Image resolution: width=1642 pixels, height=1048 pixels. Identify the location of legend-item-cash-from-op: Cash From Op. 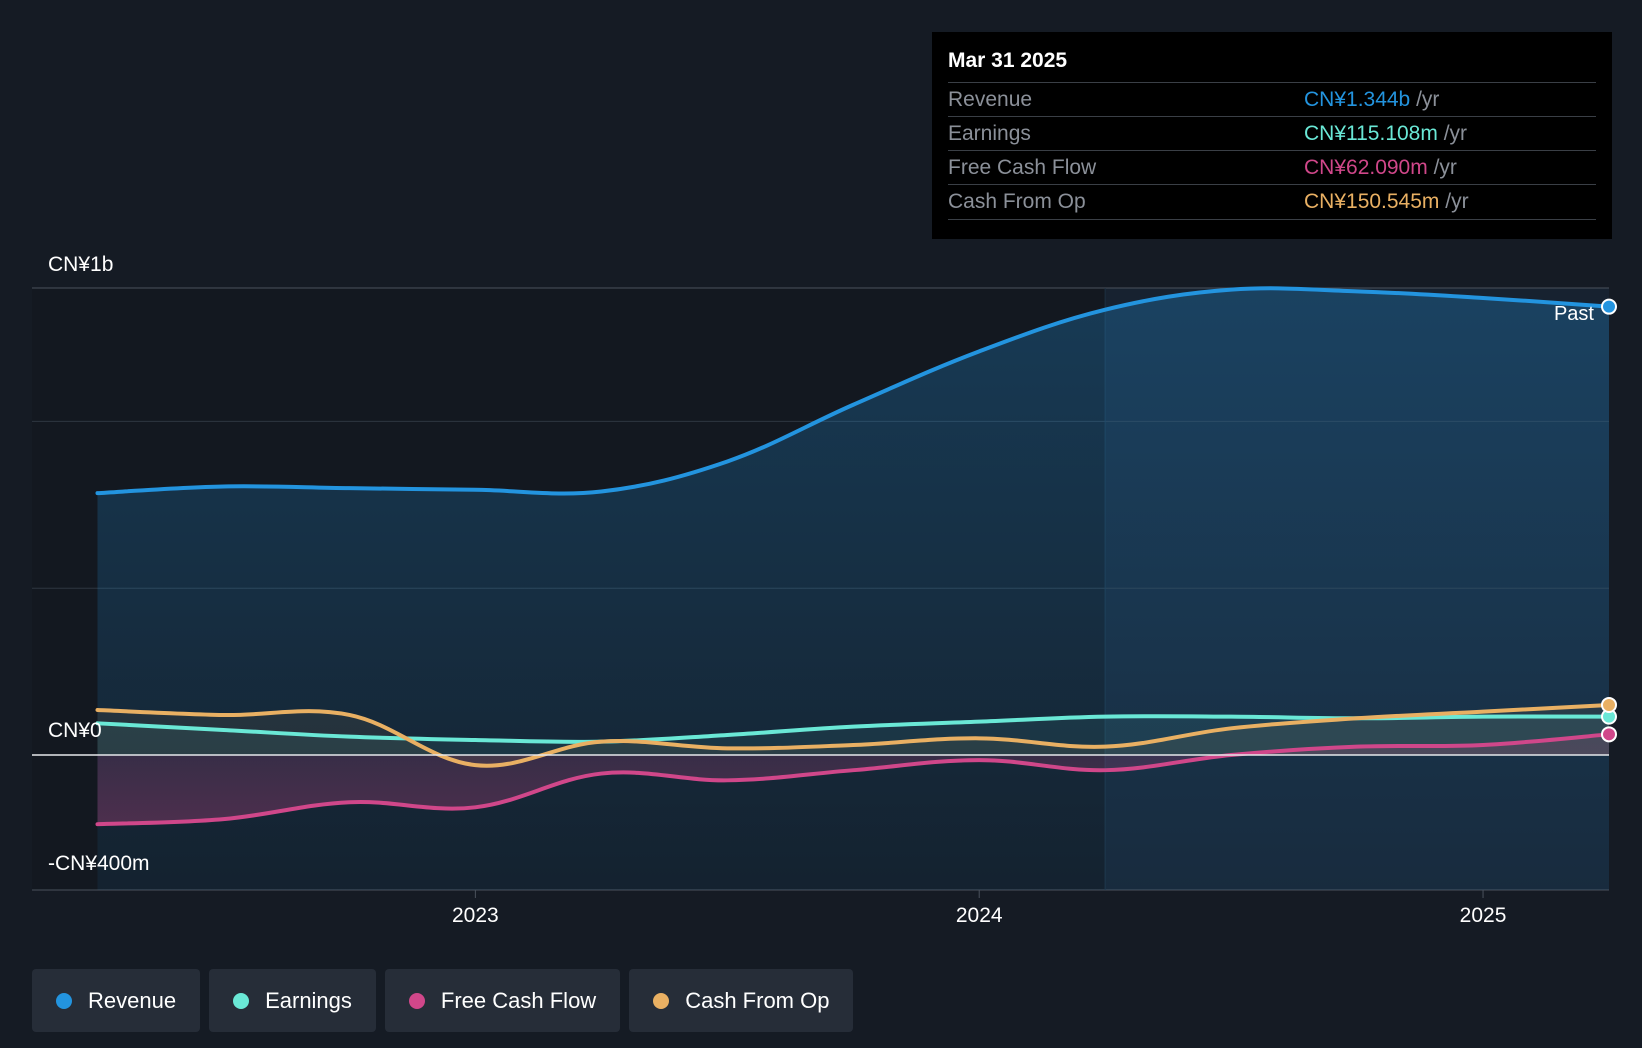
(741, 1000).